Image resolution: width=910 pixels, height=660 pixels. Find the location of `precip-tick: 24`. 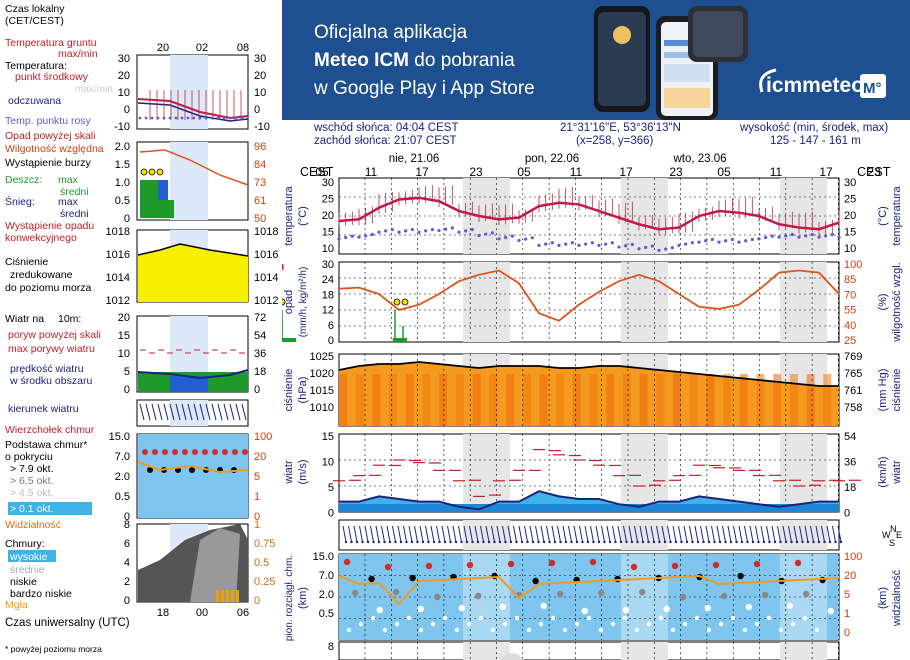

precip-tick: 24 is located at coordinates (328, 280).